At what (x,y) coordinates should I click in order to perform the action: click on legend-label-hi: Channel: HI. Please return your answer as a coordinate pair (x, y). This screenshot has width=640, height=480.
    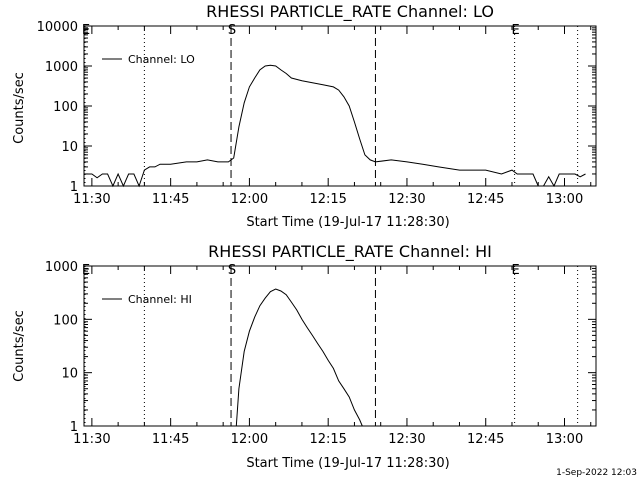
    Looking at the image, I should click on (160, 299).